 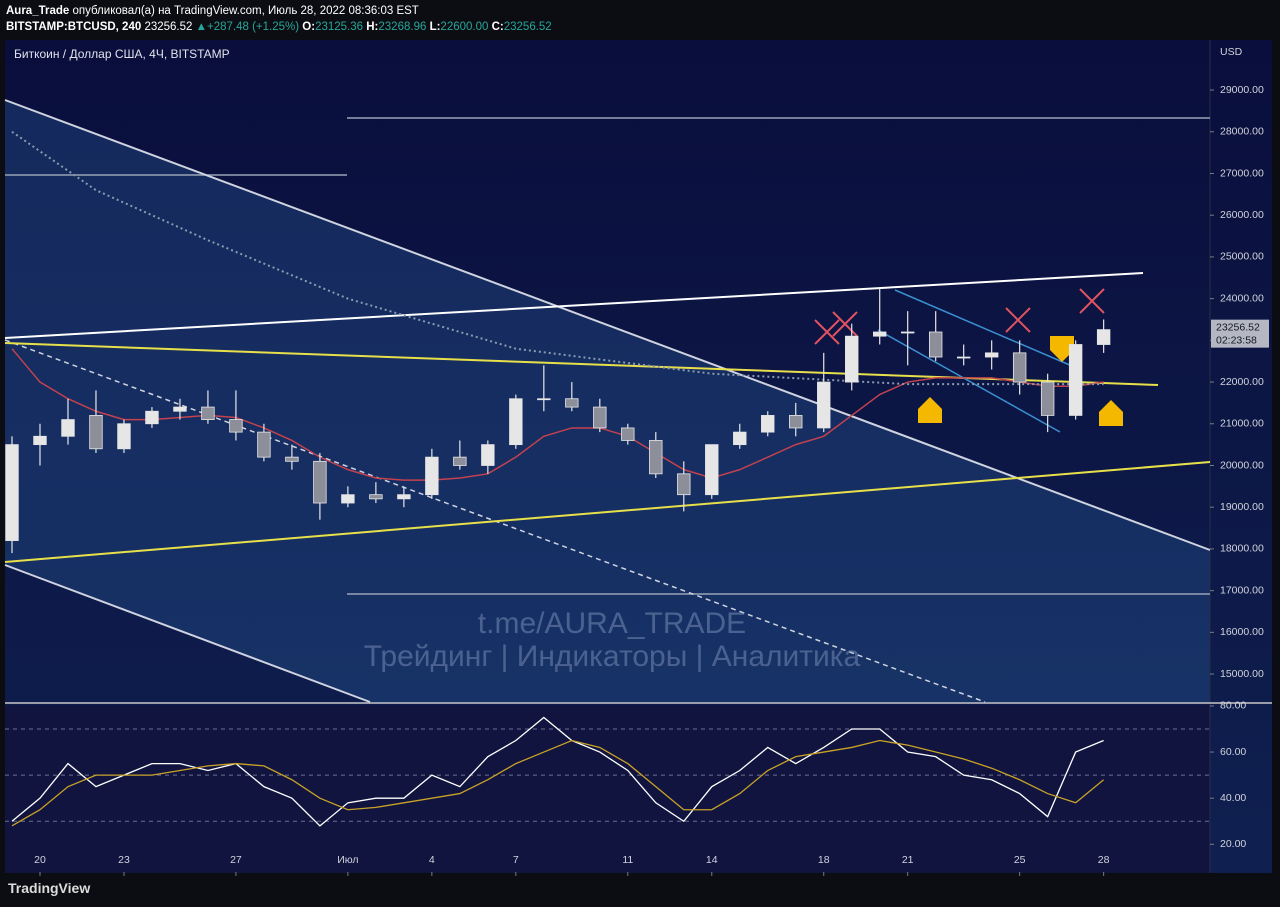 I want to click on trend-line-yellow, so click(x=607, y=512).